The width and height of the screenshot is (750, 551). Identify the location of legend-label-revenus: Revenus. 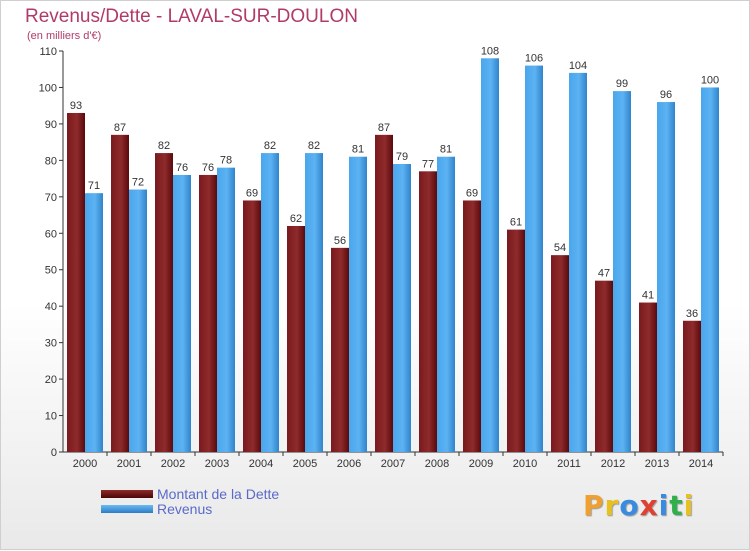
(185, 509).